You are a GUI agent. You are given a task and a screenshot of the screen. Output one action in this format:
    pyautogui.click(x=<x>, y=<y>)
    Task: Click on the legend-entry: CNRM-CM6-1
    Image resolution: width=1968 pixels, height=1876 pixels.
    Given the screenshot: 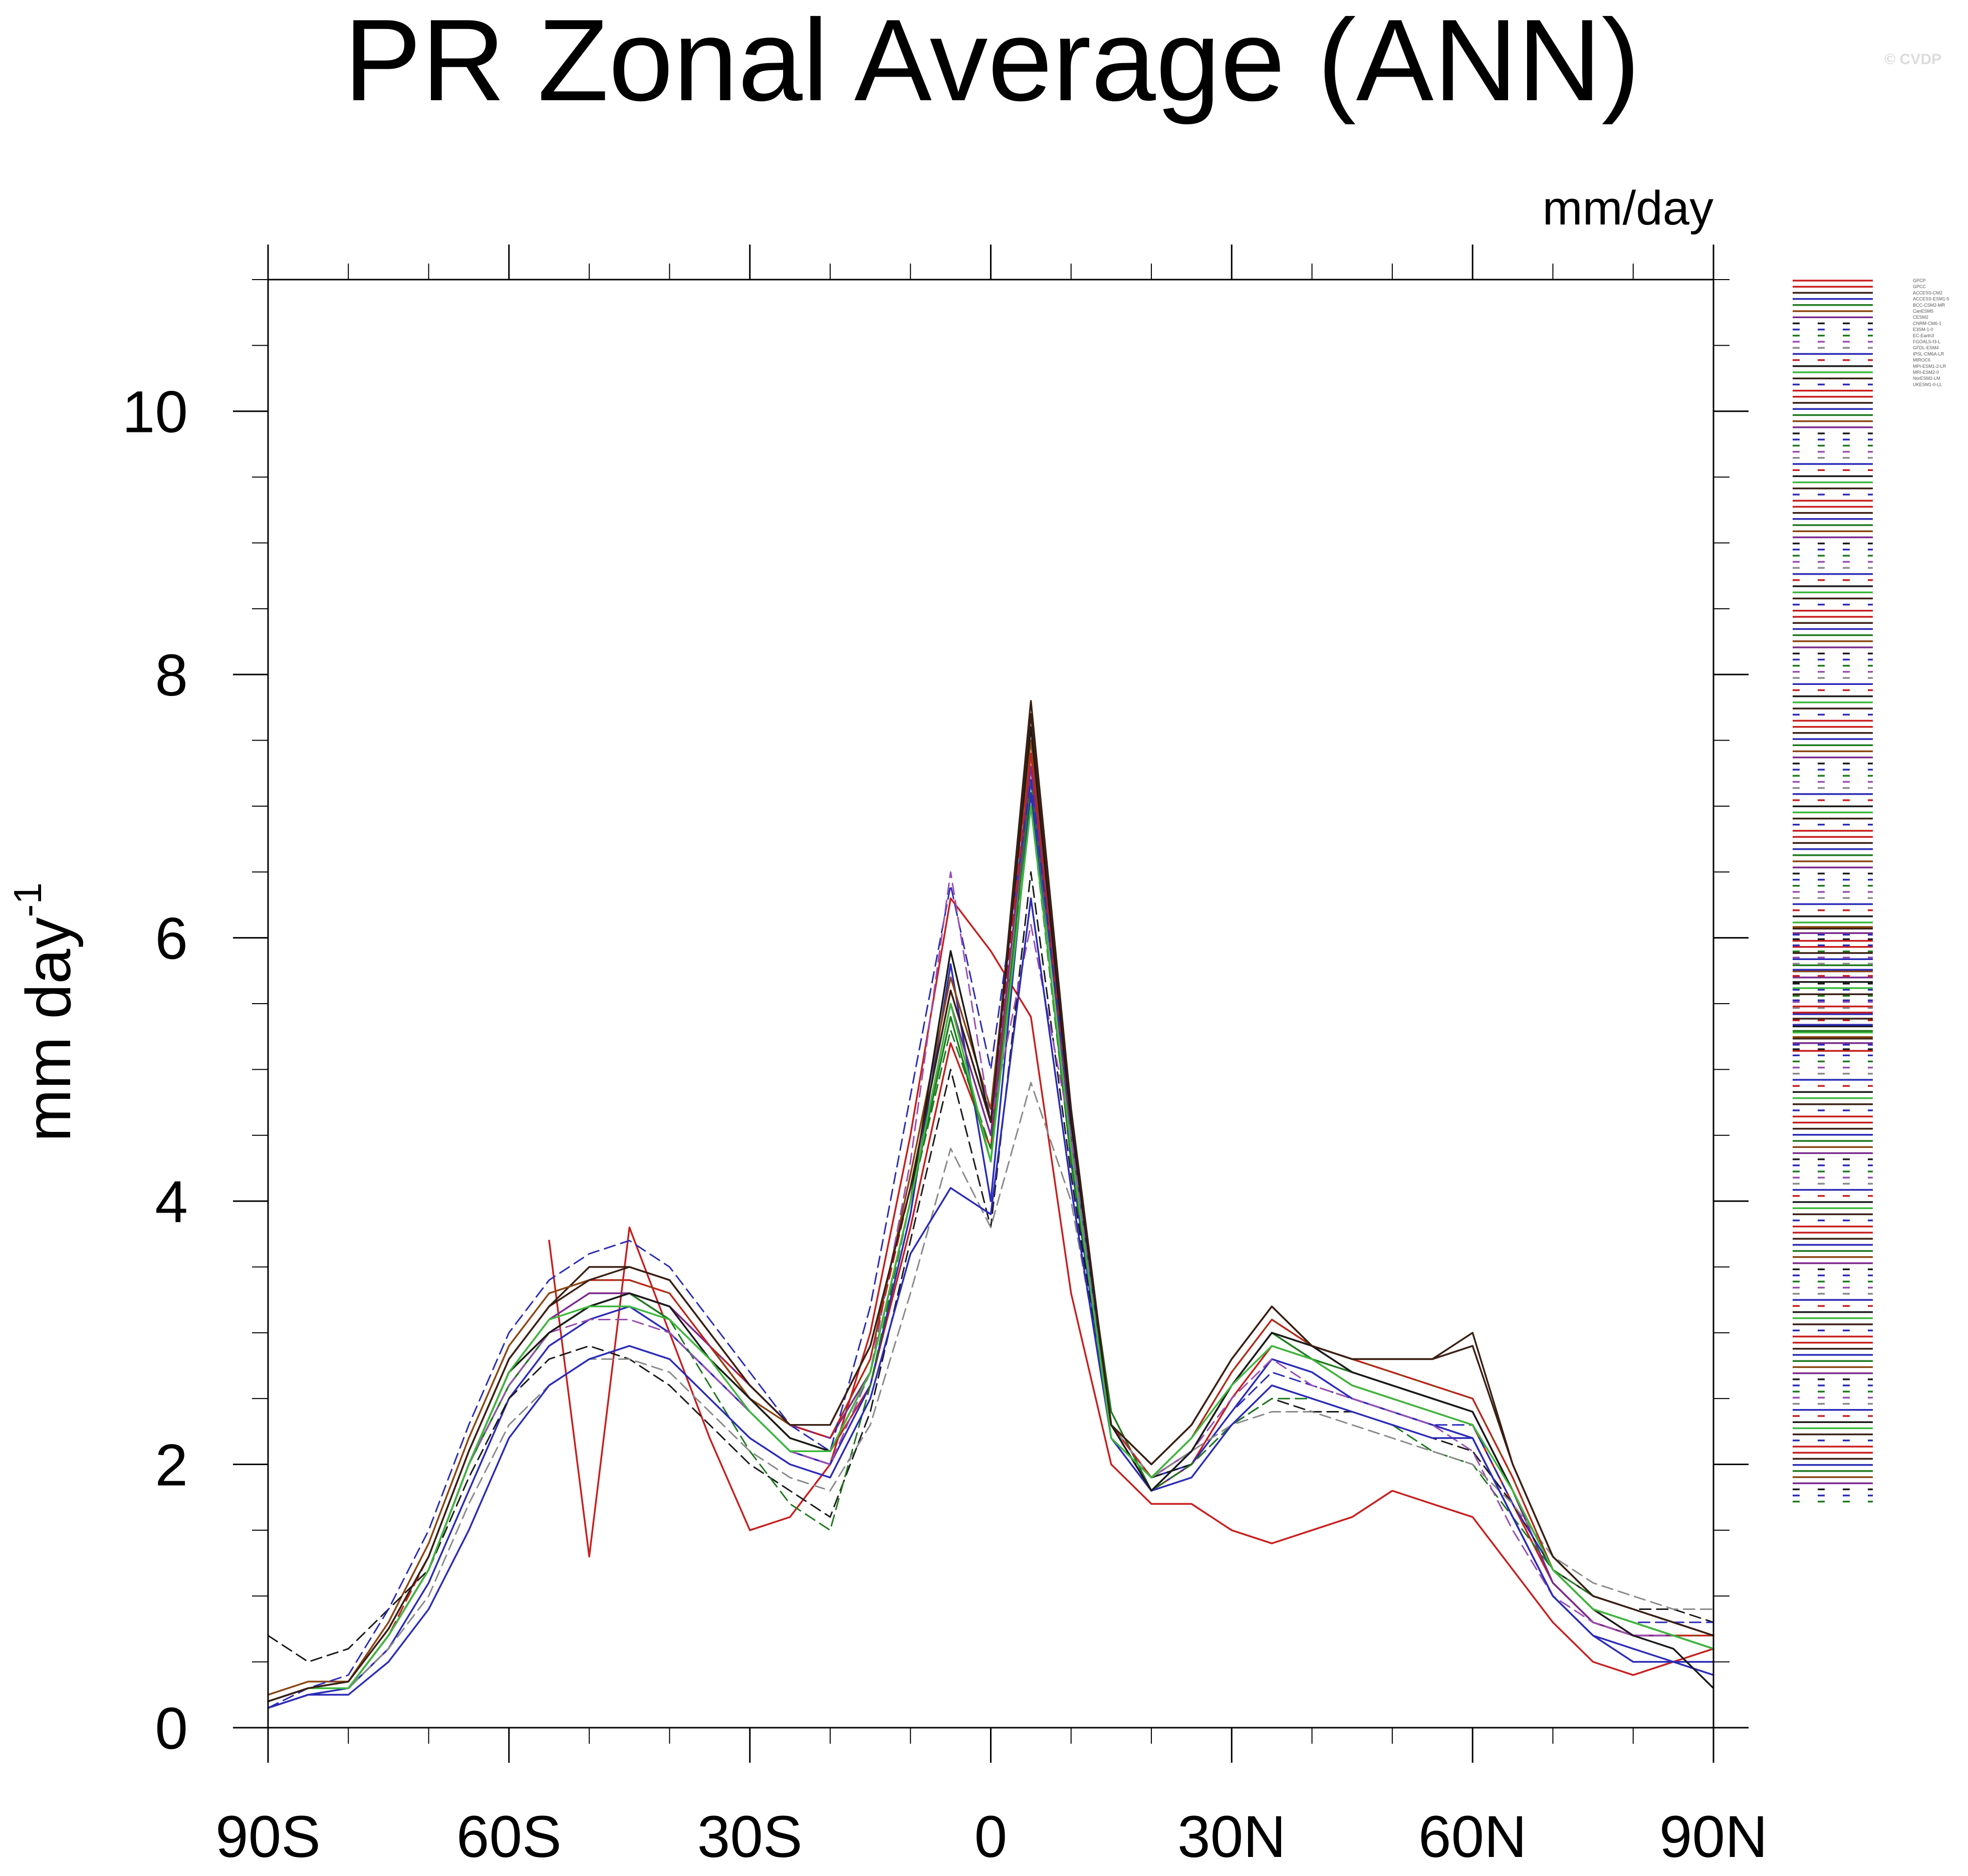 What is the action you would take?
    pyautogui.click(x=1927, y=323)
    